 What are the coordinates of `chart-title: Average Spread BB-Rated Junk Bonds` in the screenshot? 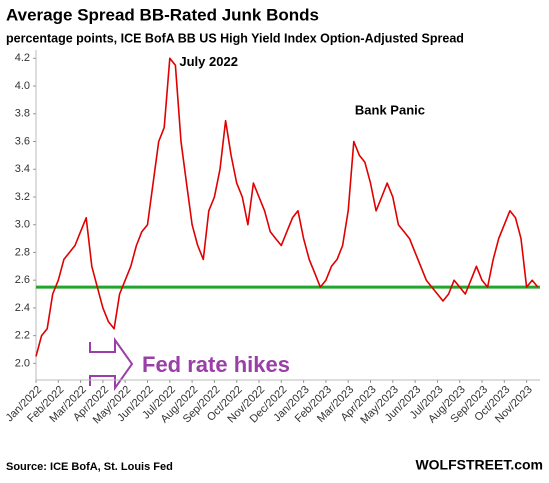 It's located at (162, 14).